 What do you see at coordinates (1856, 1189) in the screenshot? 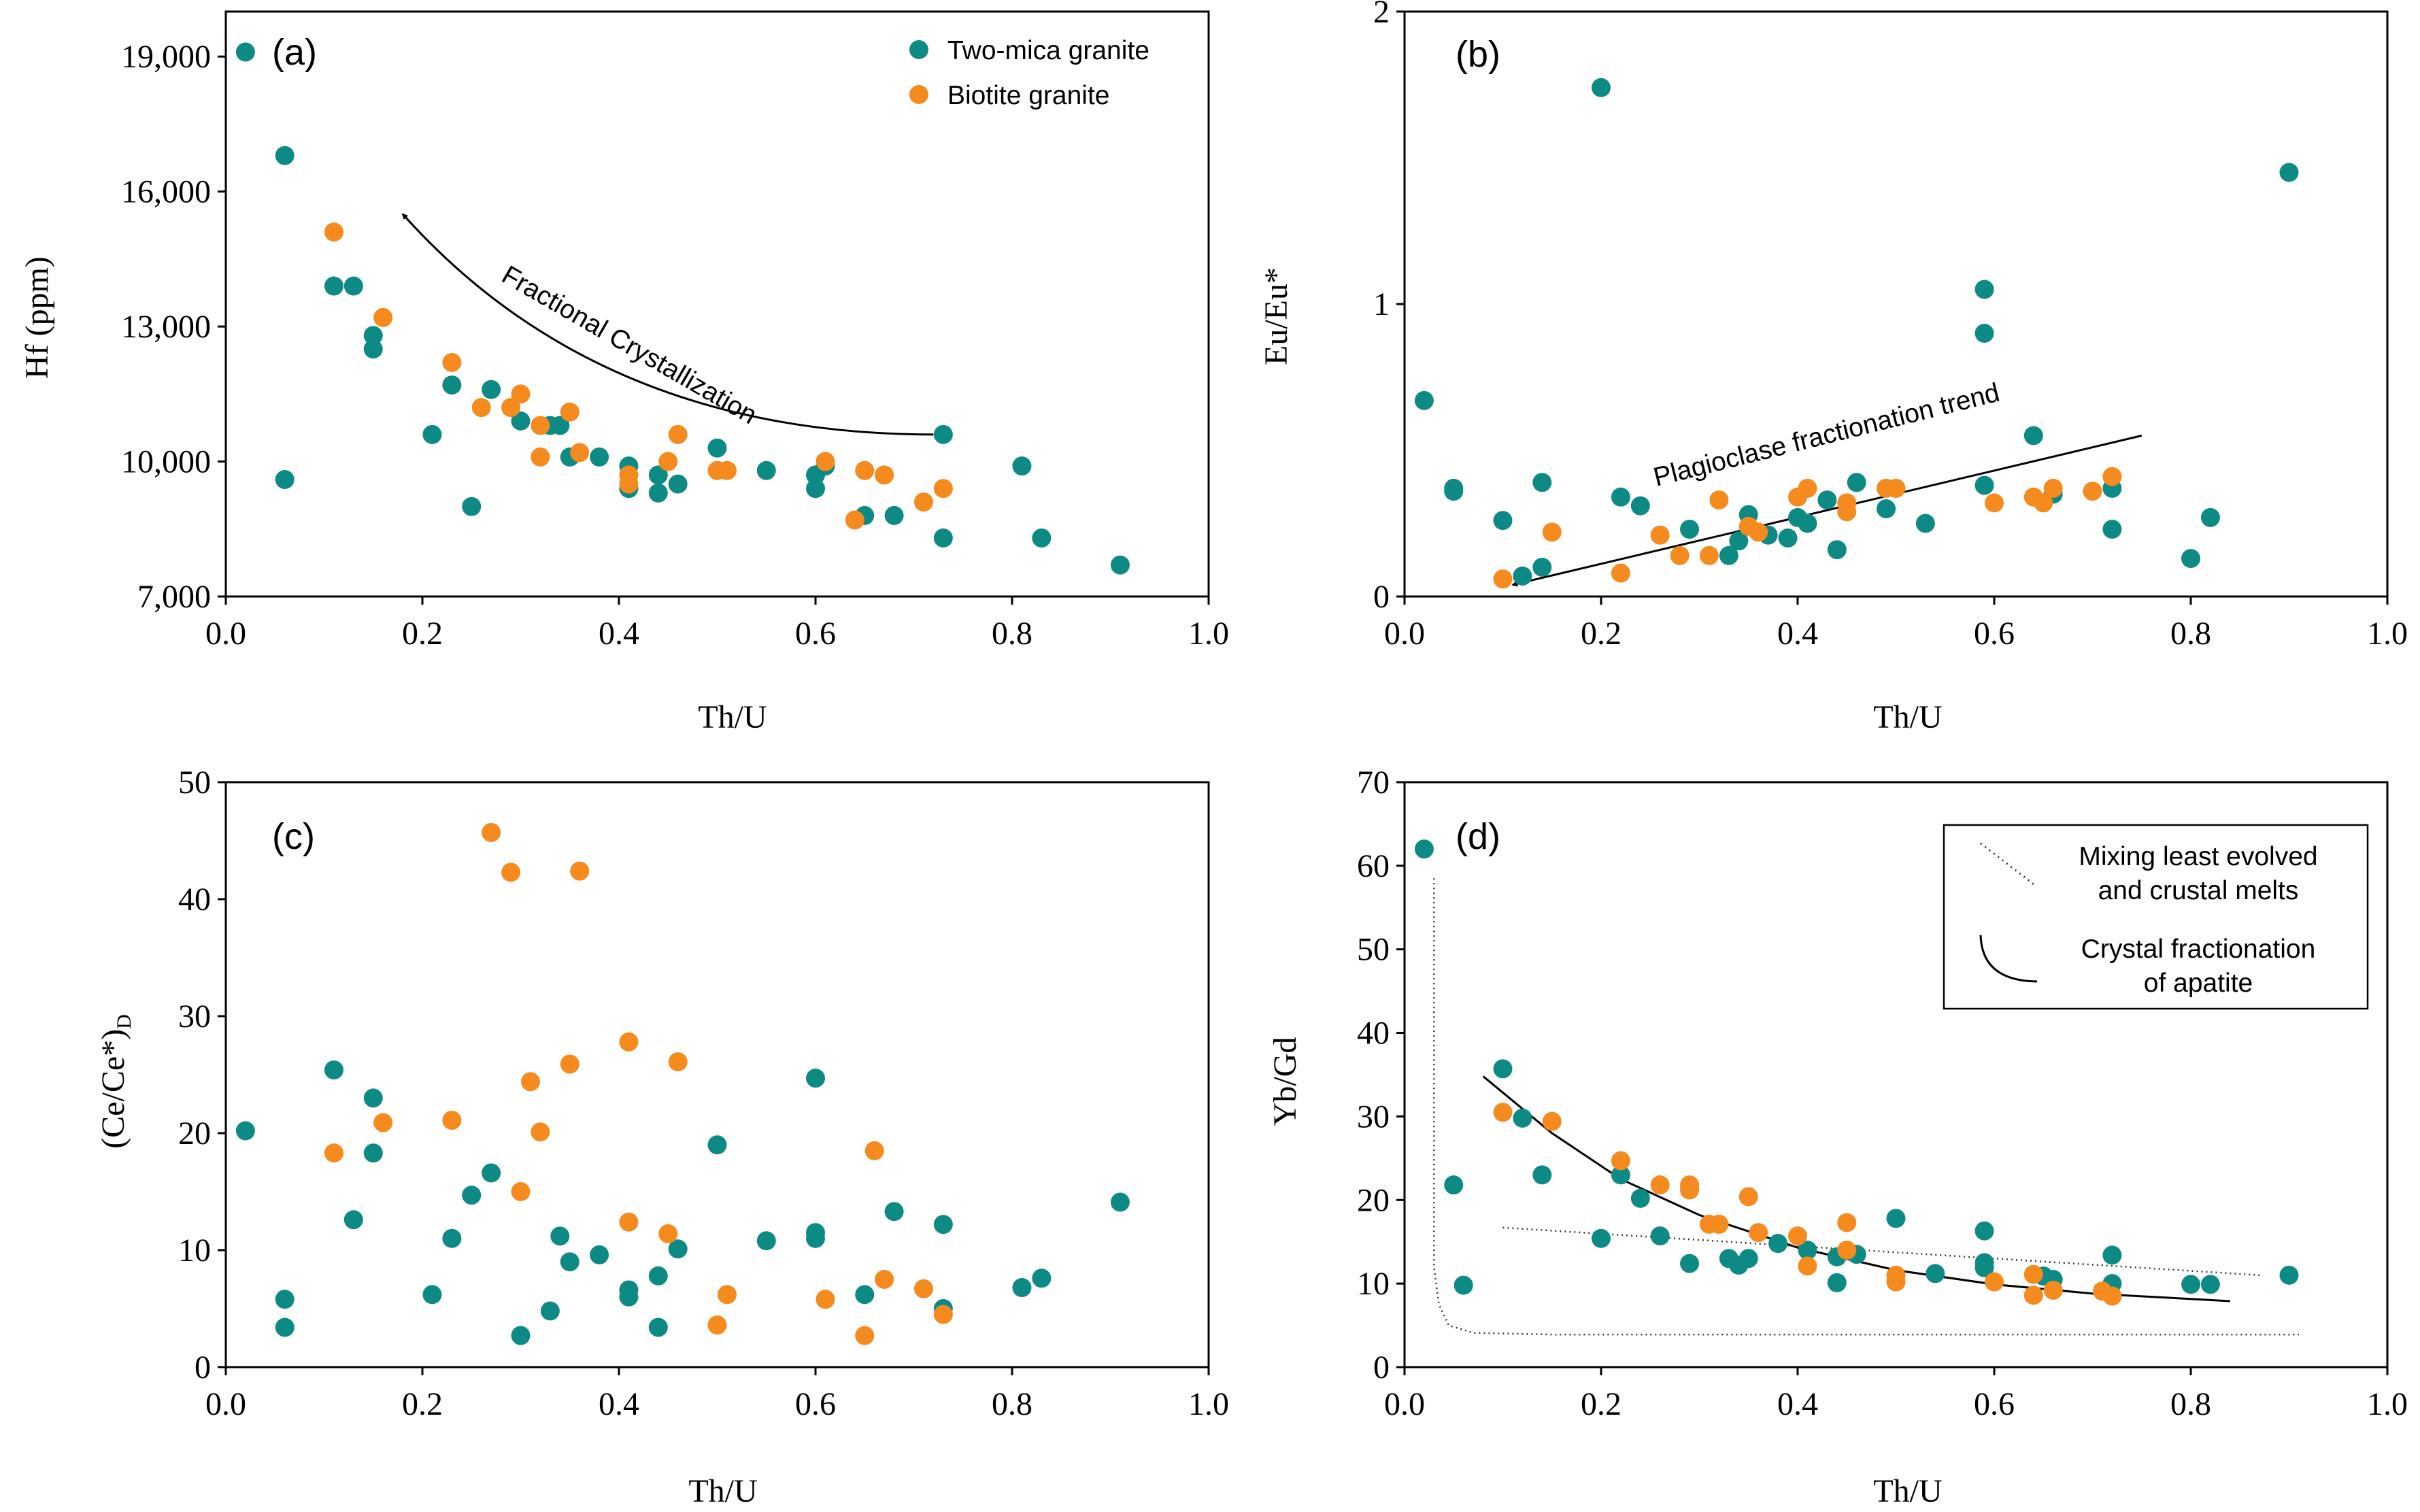
I see `apatite-fractionation-curve` at bounding box center [1856, 1189].